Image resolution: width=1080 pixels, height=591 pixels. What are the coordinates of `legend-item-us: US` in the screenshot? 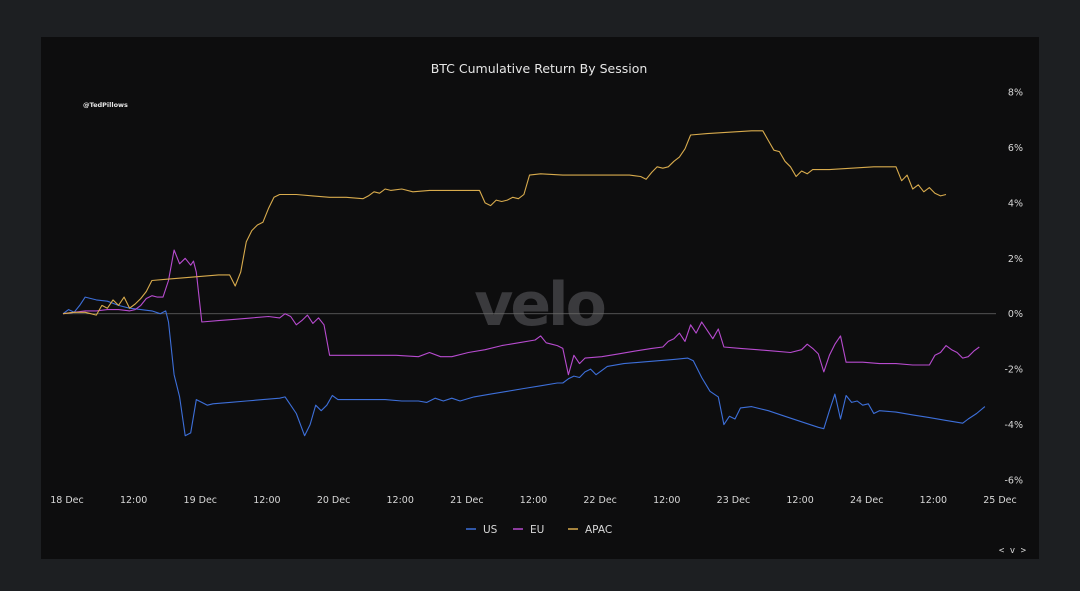 It's located at (482, 530).